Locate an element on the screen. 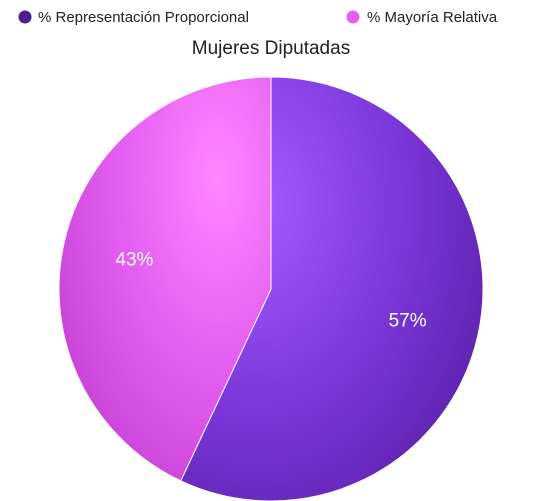 This screenshot has width=543, height=501. slice-label-mayoria-relativa: 43% is located at coordinates (134, 260).